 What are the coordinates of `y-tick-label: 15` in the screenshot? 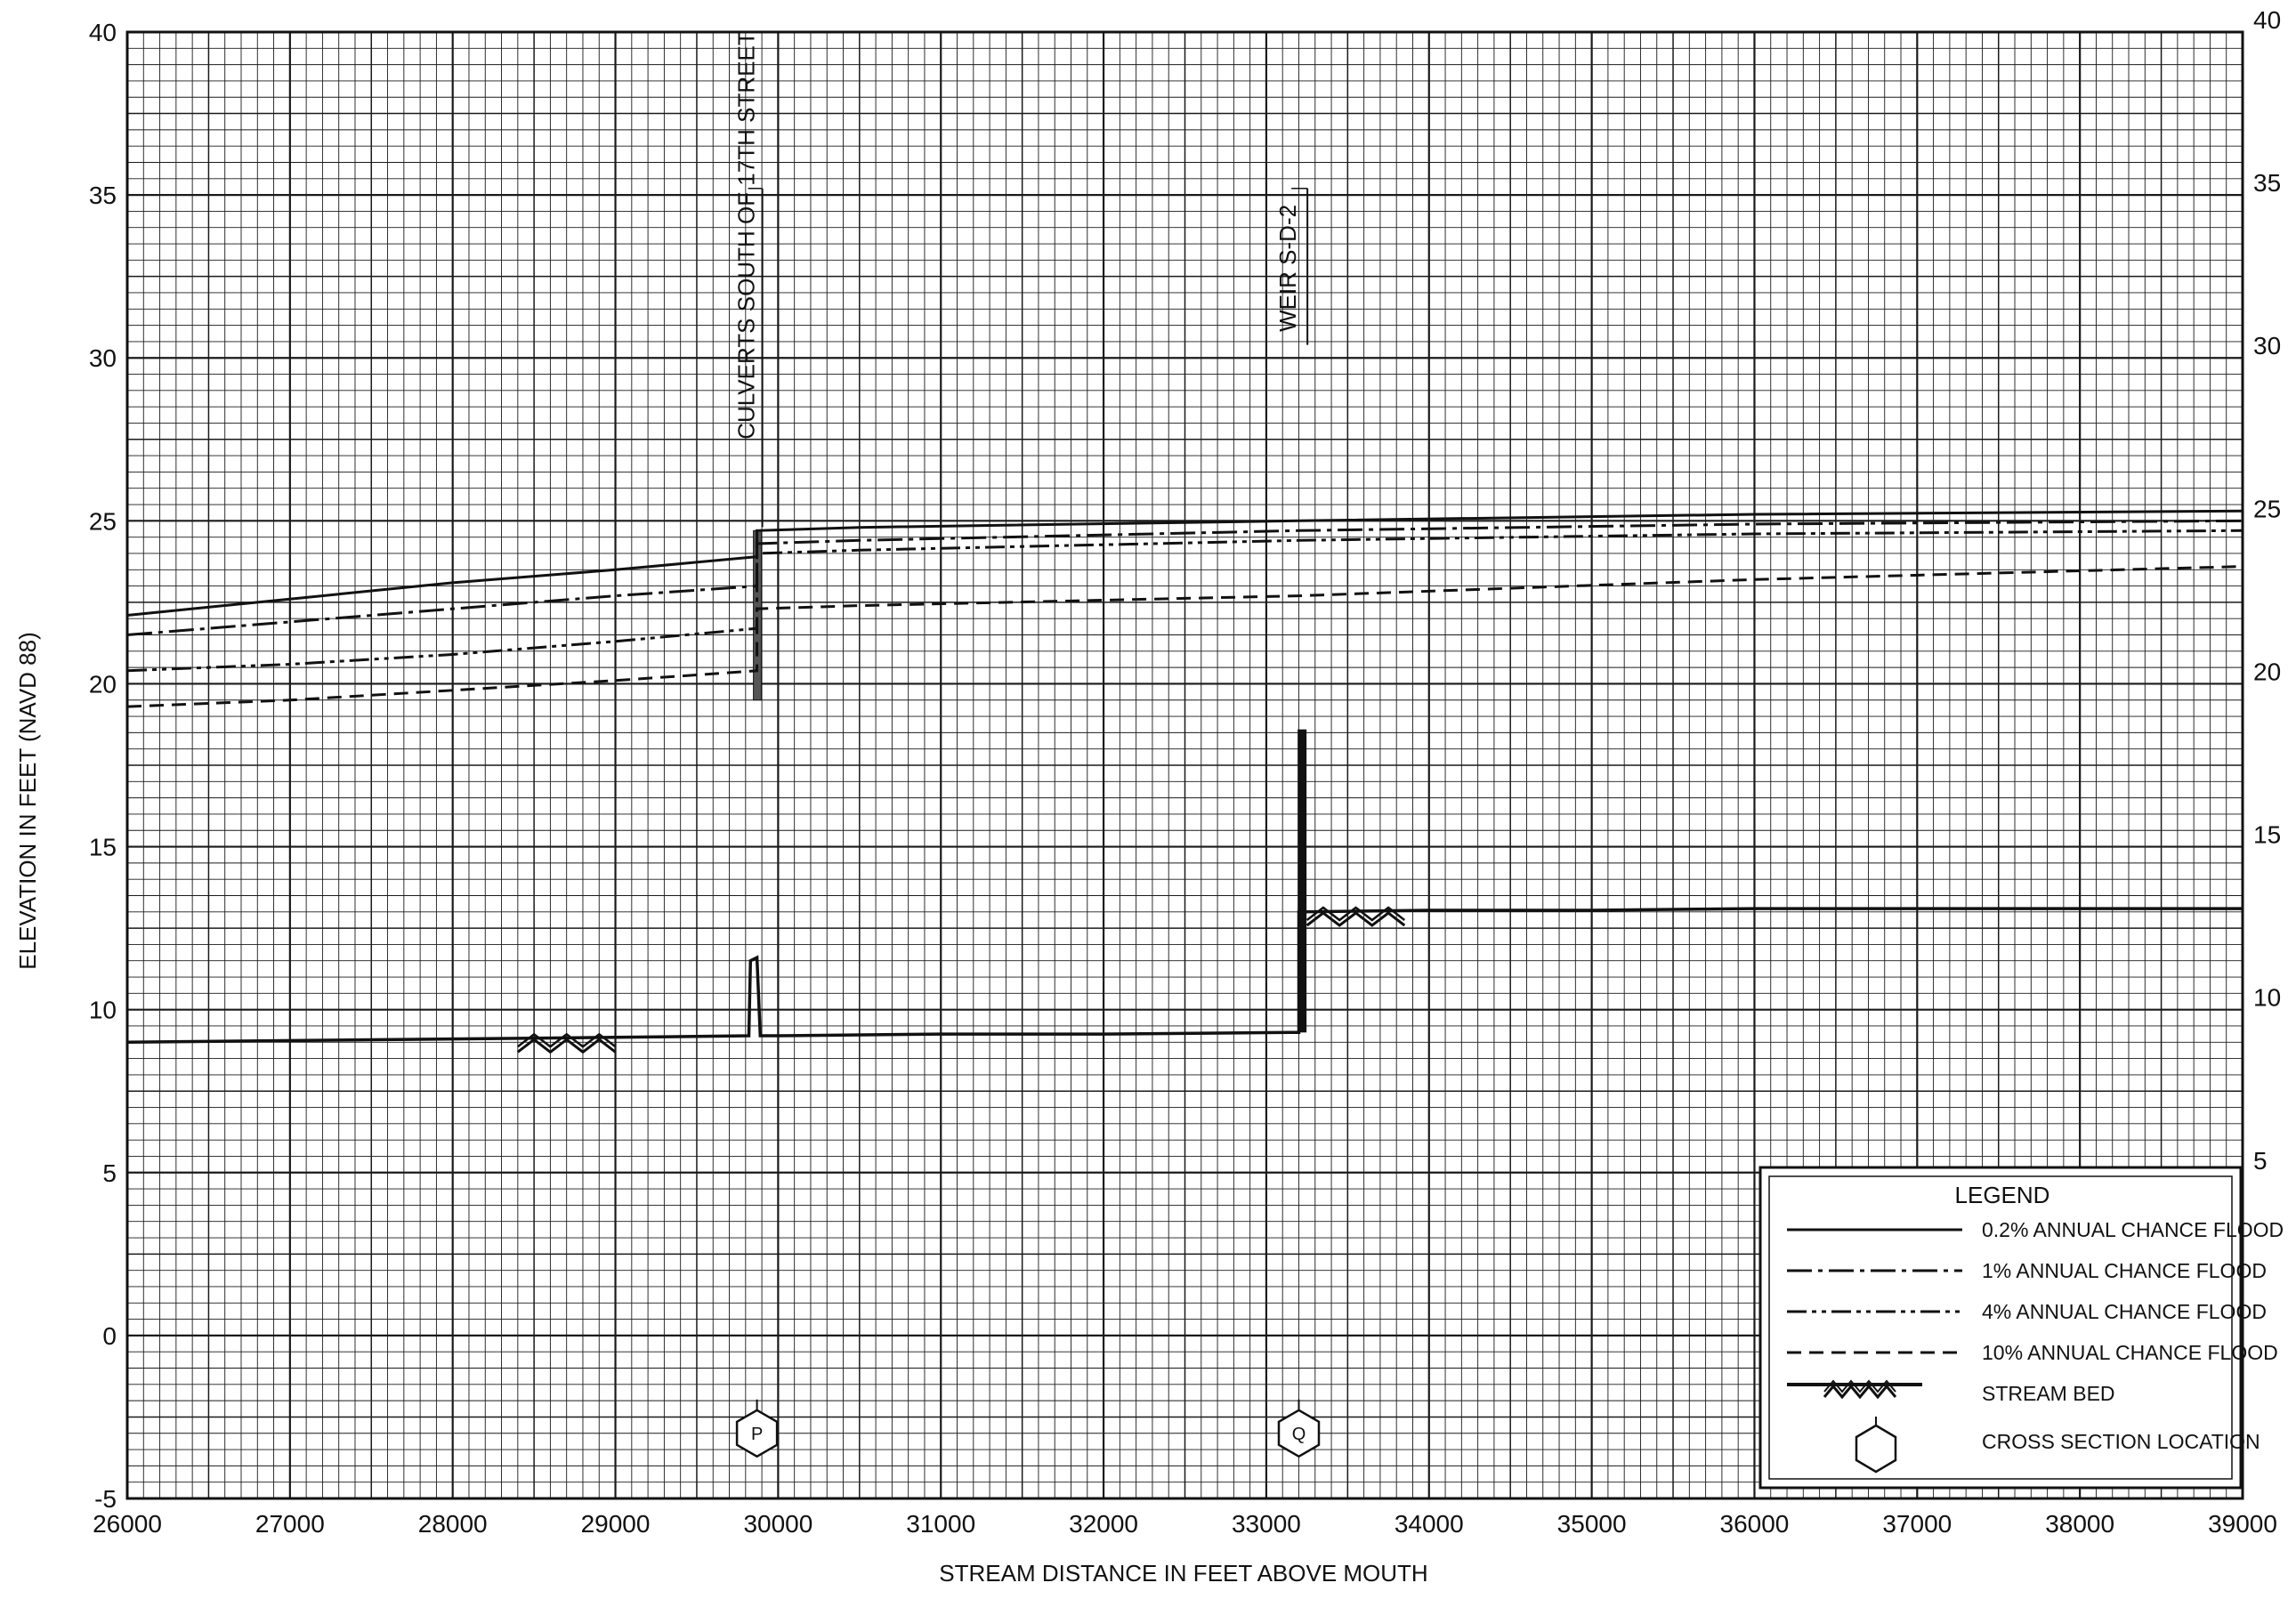 It's located at (103, 847).